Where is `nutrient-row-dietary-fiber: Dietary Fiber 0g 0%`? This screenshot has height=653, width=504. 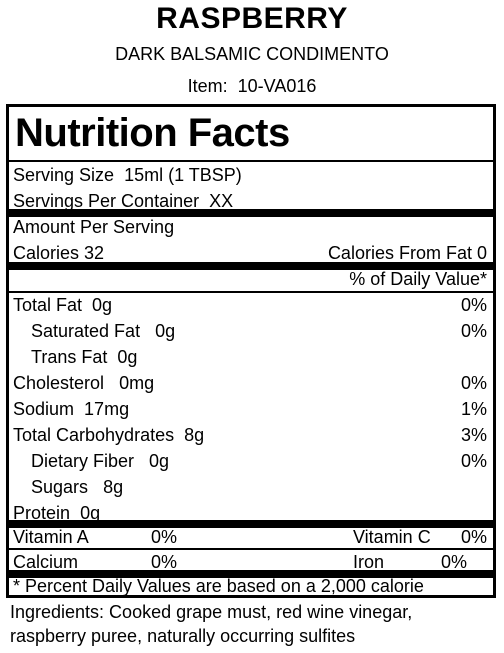
nutrient-row-dietary-fiber: Dietary Fiber 0g 0% is located at coordinates (250, 461).